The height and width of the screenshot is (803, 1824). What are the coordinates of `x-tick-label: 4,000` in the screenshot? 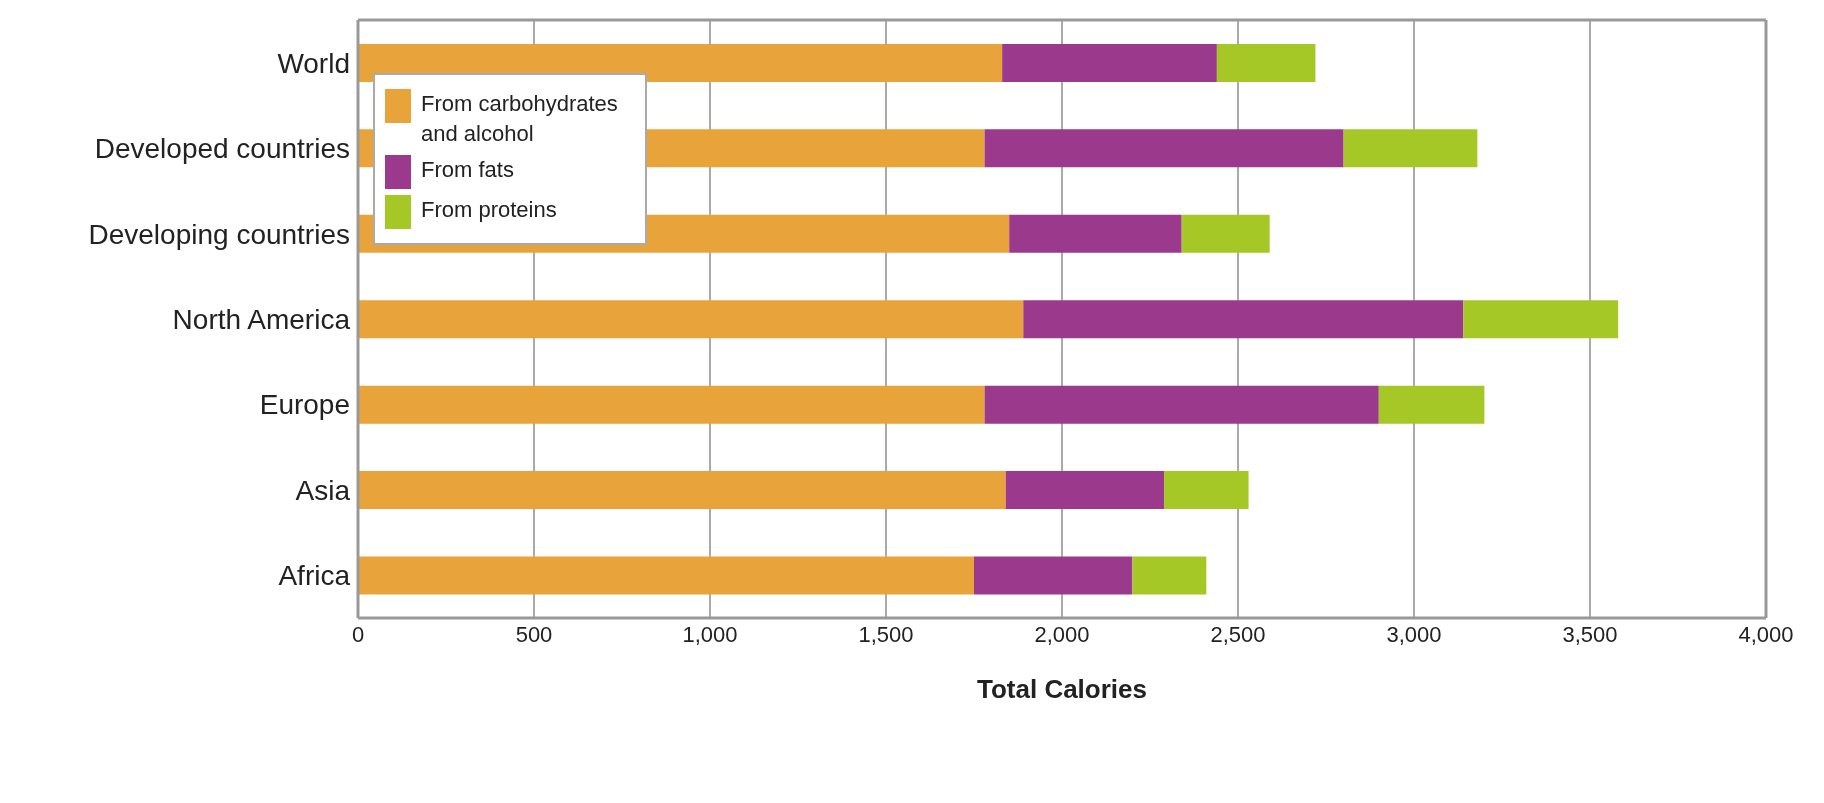 It's located at (1766, 634).